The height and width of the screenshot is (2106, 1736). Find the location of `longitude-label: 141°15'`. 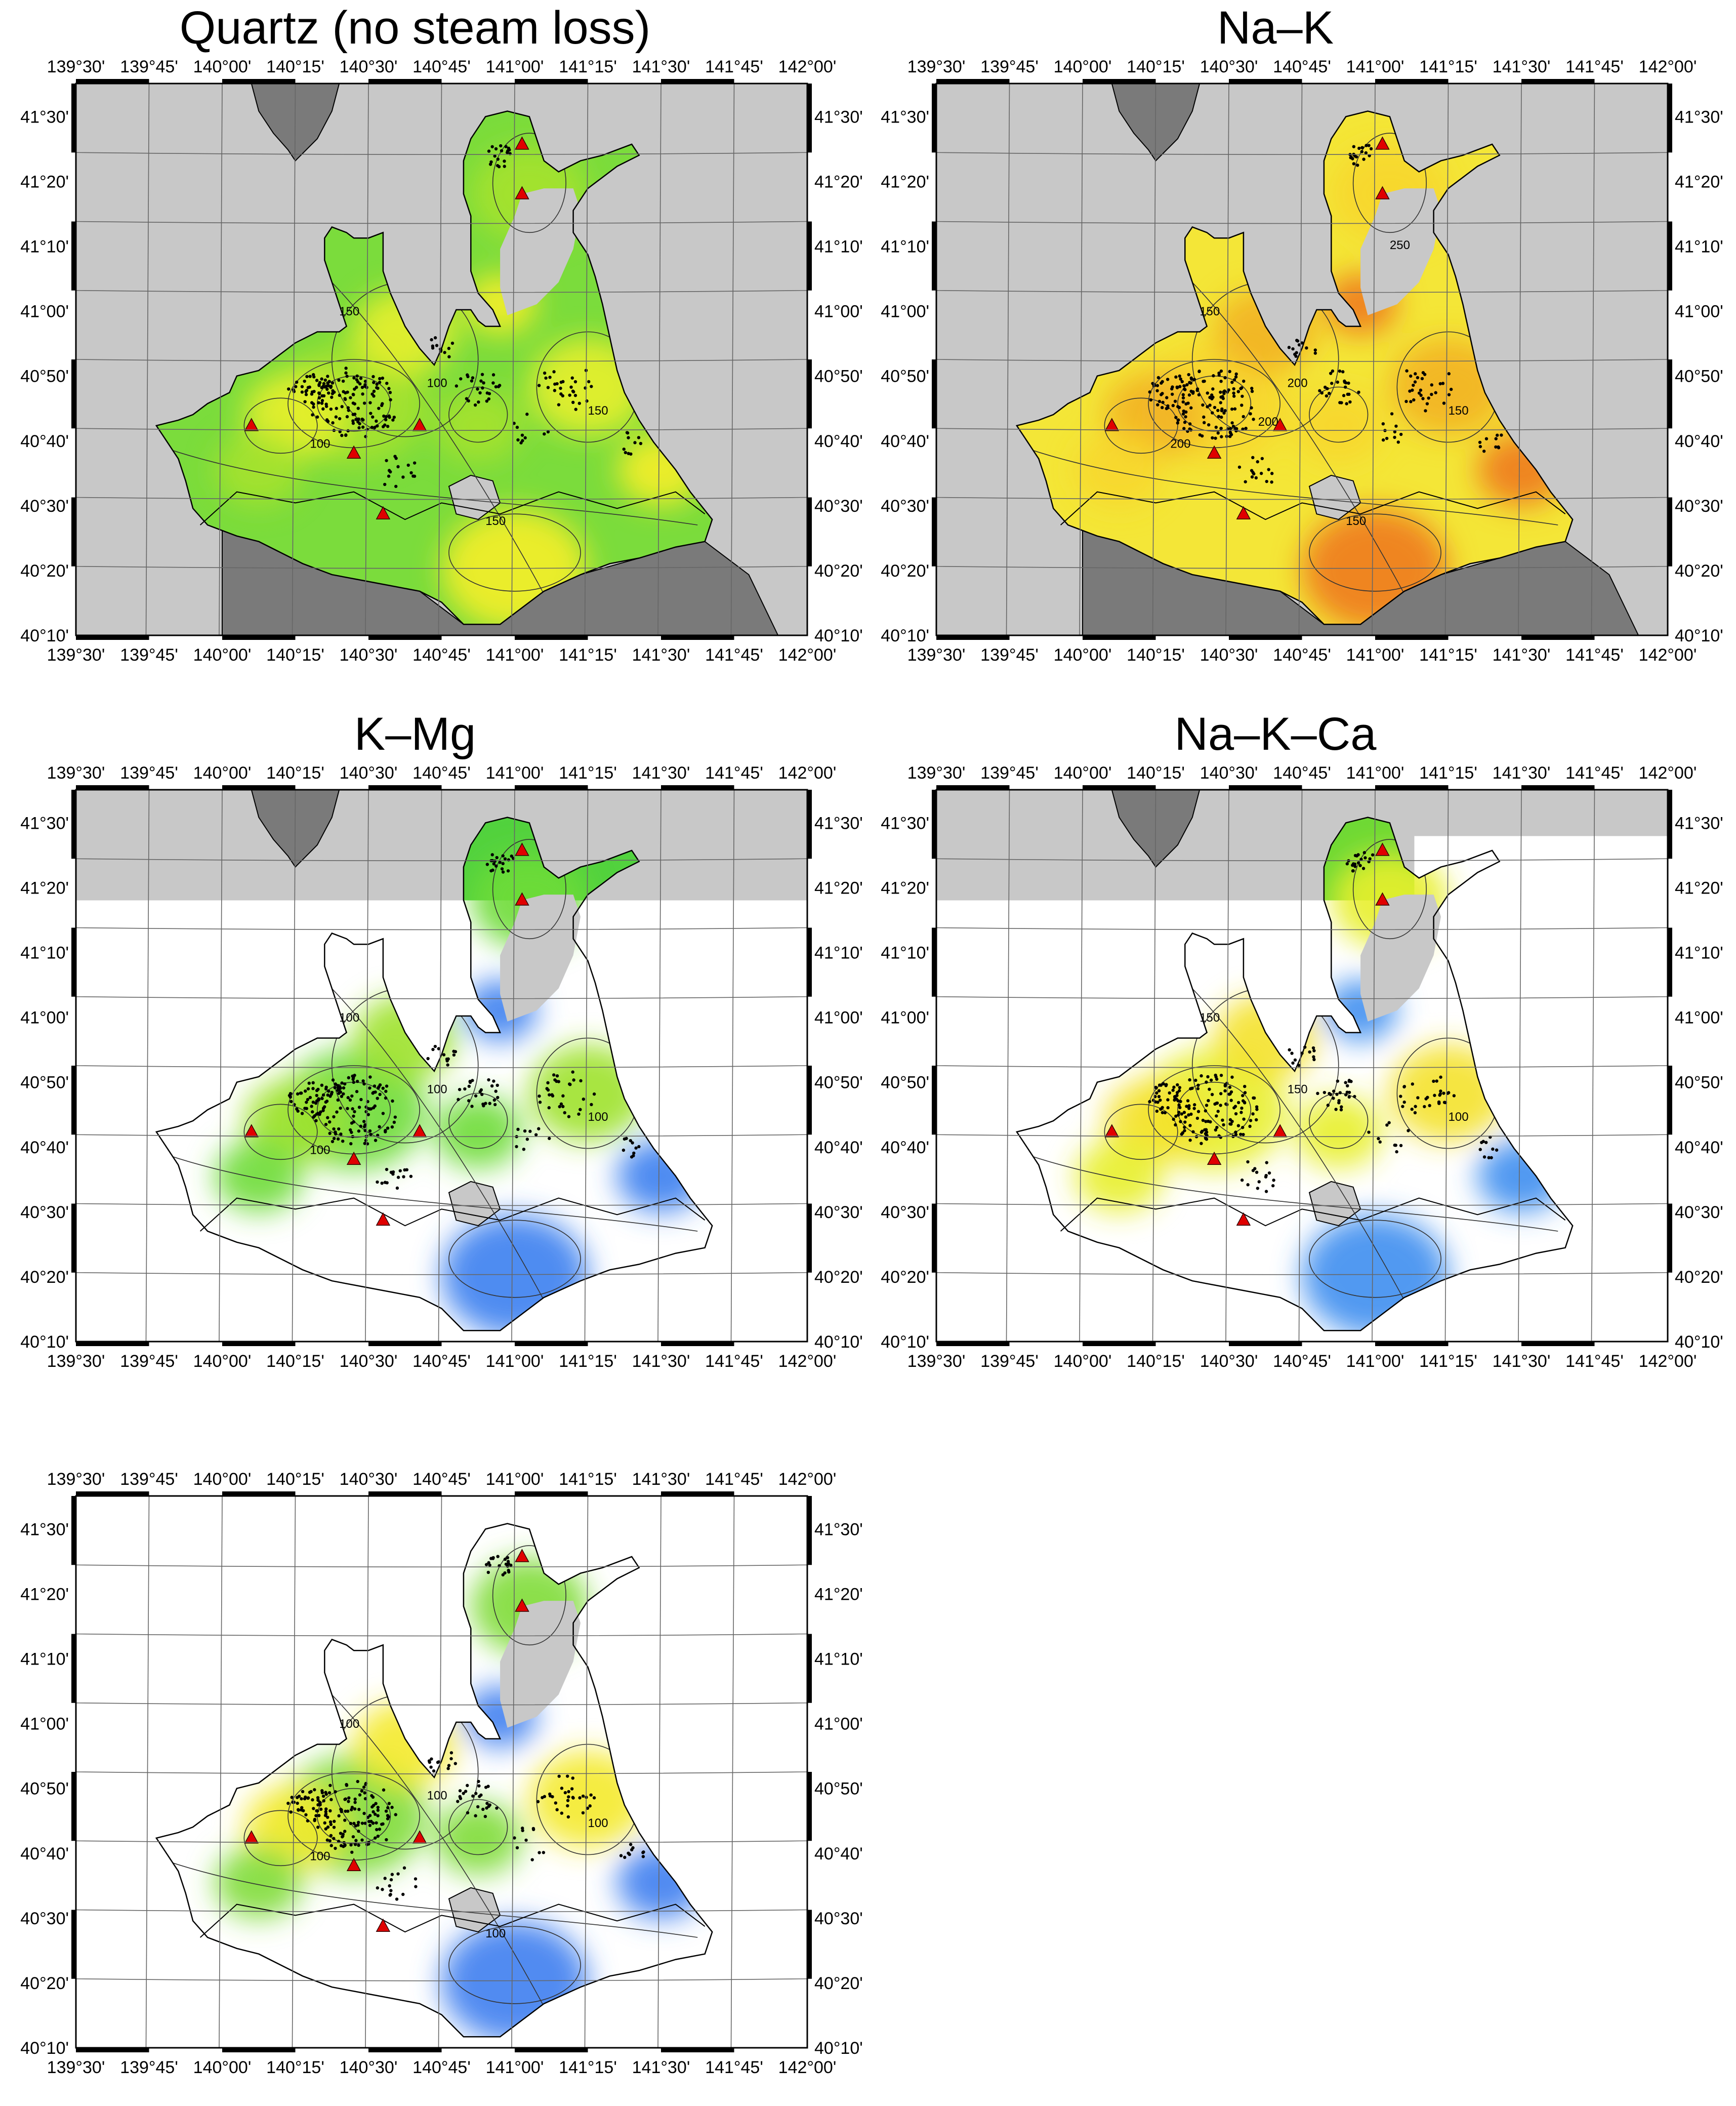

longitude-label: 141°15' is located at coordinates (588, 1479).